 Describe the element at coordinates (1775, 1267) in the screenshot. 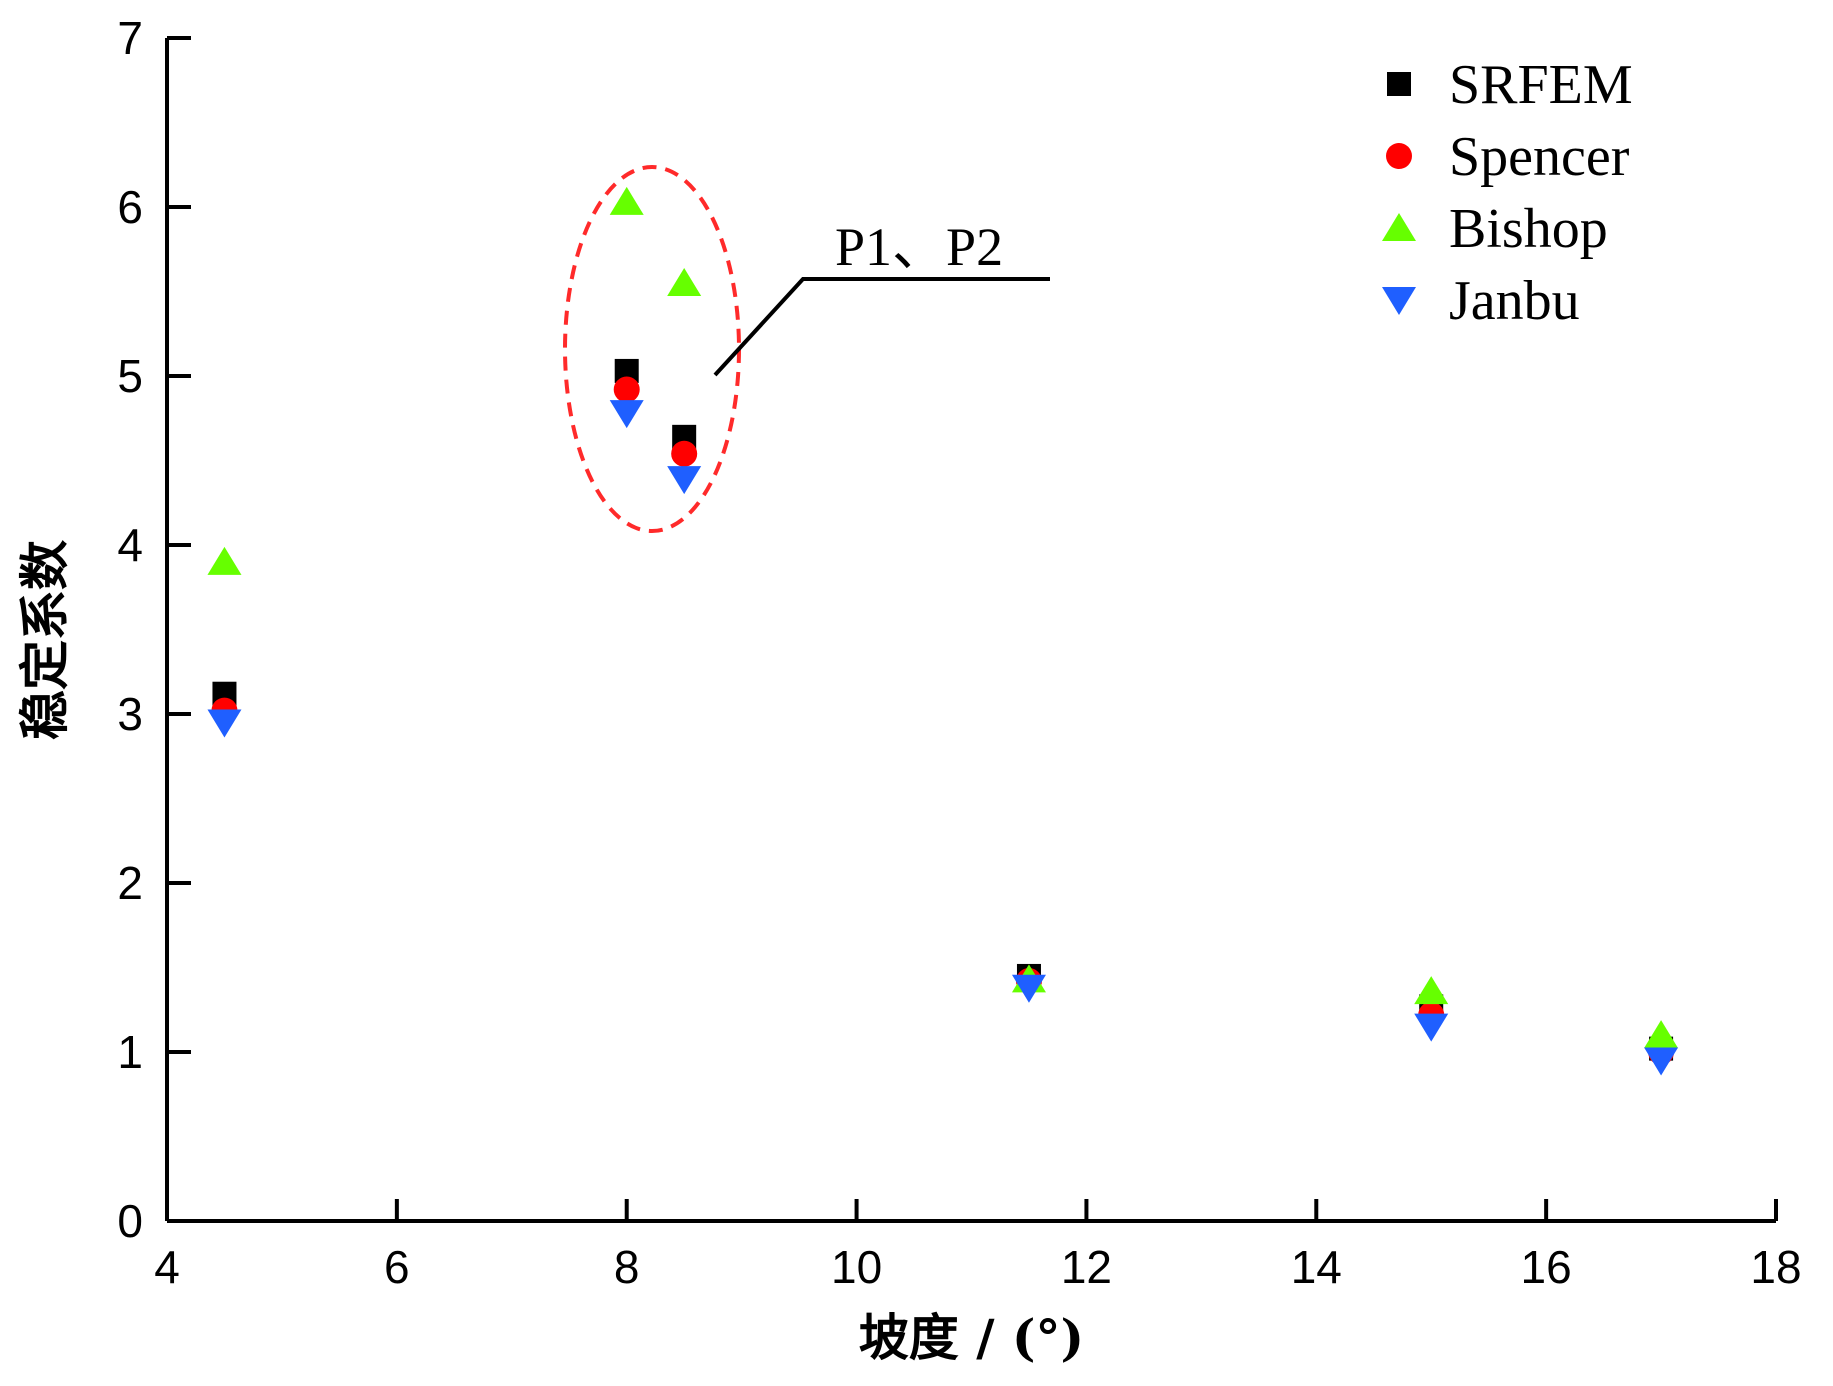

I see `x-tick-label: 18` at that location.